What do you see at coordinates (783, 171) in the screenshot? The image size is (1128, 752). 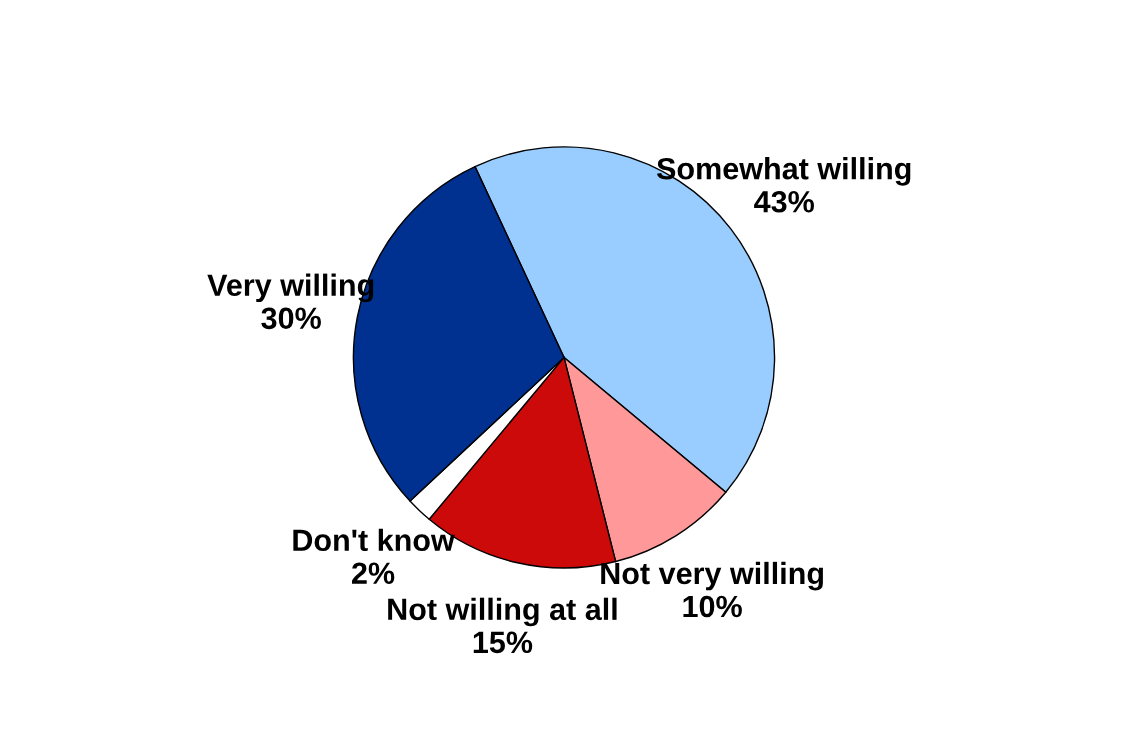 I see `slice-label: Somewhat willing` at bounding box center [783, 171].